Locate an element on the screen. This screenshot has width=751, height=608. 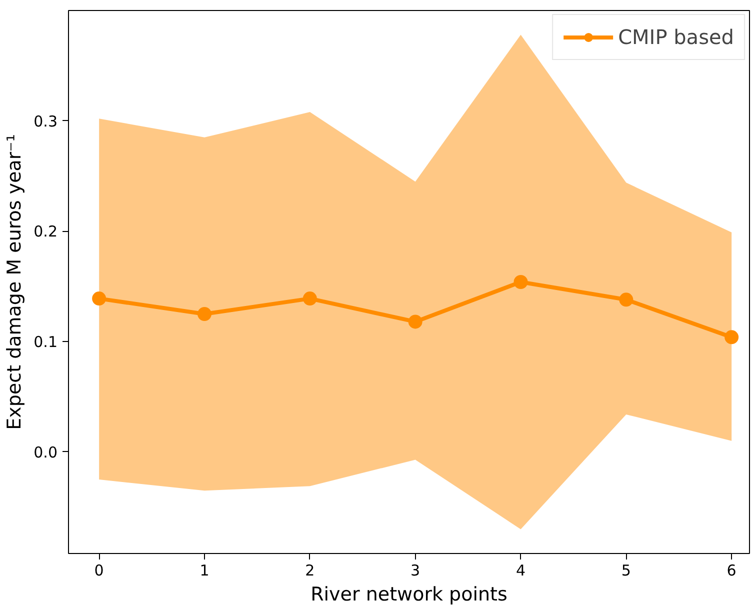
y-tick-label: 0.1 is located at coordinates (46, 342).